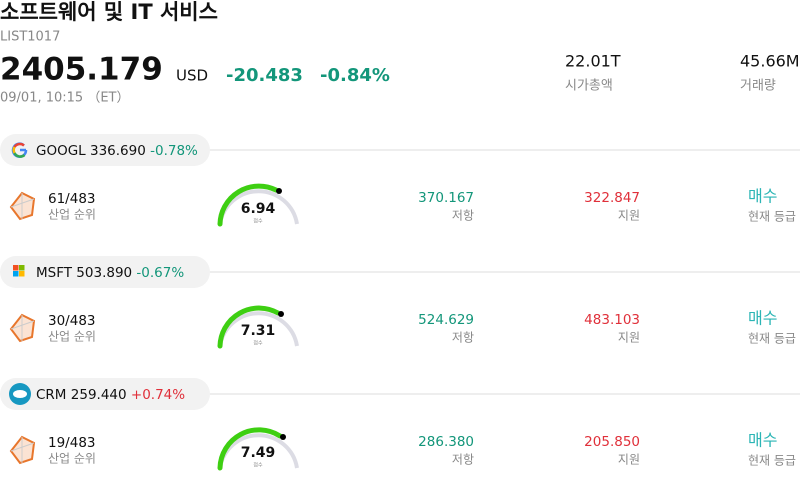 This screenshot has width=800, height=488. I want to click on ticker-symbol: CRM, so click(51, 395).